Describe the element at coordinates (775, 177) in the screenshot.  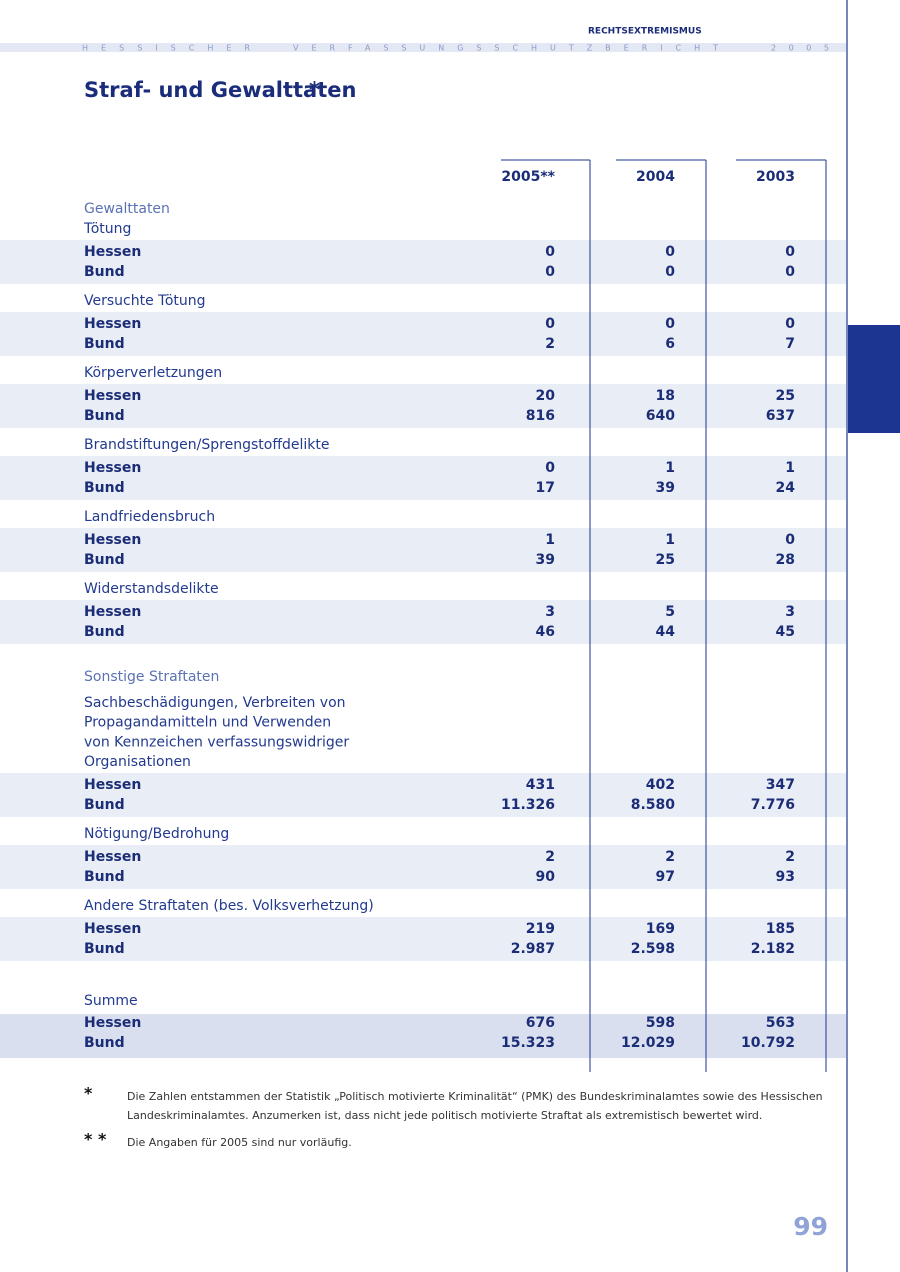
I see `column-header: 2003` at that location.